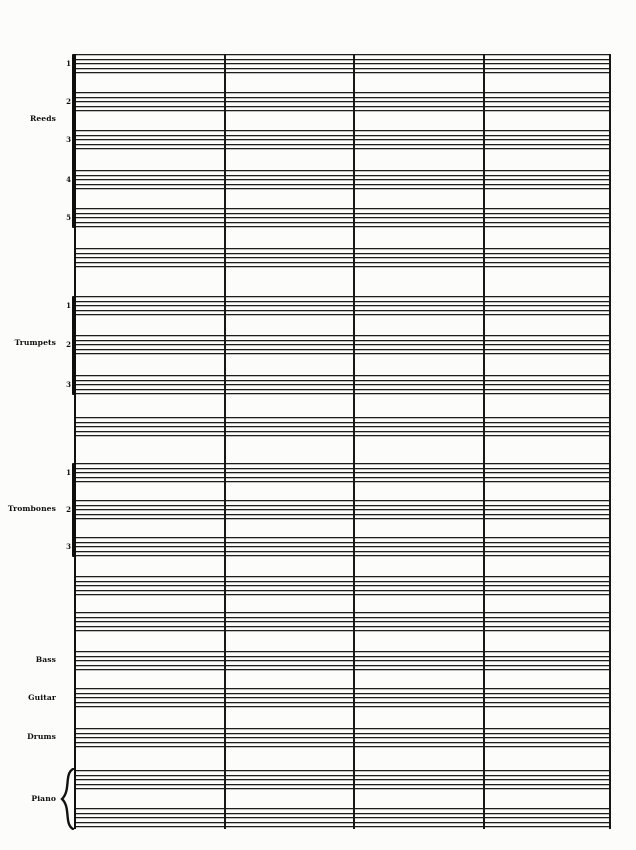  Describe the element at coordinates (67, 799) in the screenshot. I see `piano-brace-icon` at that location.